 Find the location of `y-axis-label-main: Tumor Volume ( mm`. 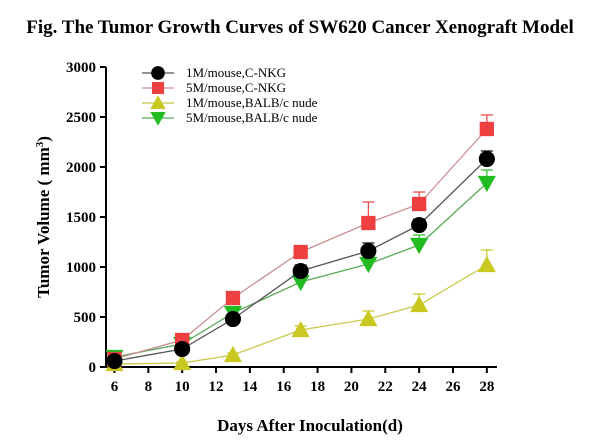

y-axis-label-main: Tumor Volume ( mm is located at coordinates (43, 222).